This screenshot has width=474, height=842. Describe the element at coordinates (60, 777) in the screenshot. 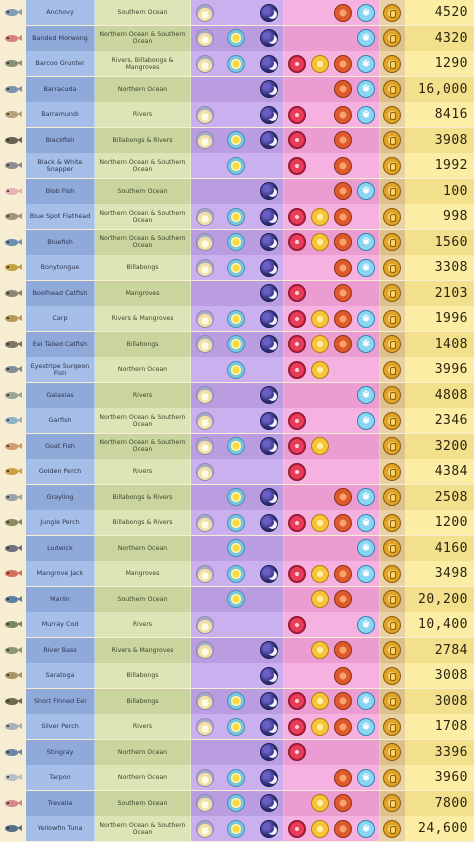

I see `fish-name: Tarpon` at that location.